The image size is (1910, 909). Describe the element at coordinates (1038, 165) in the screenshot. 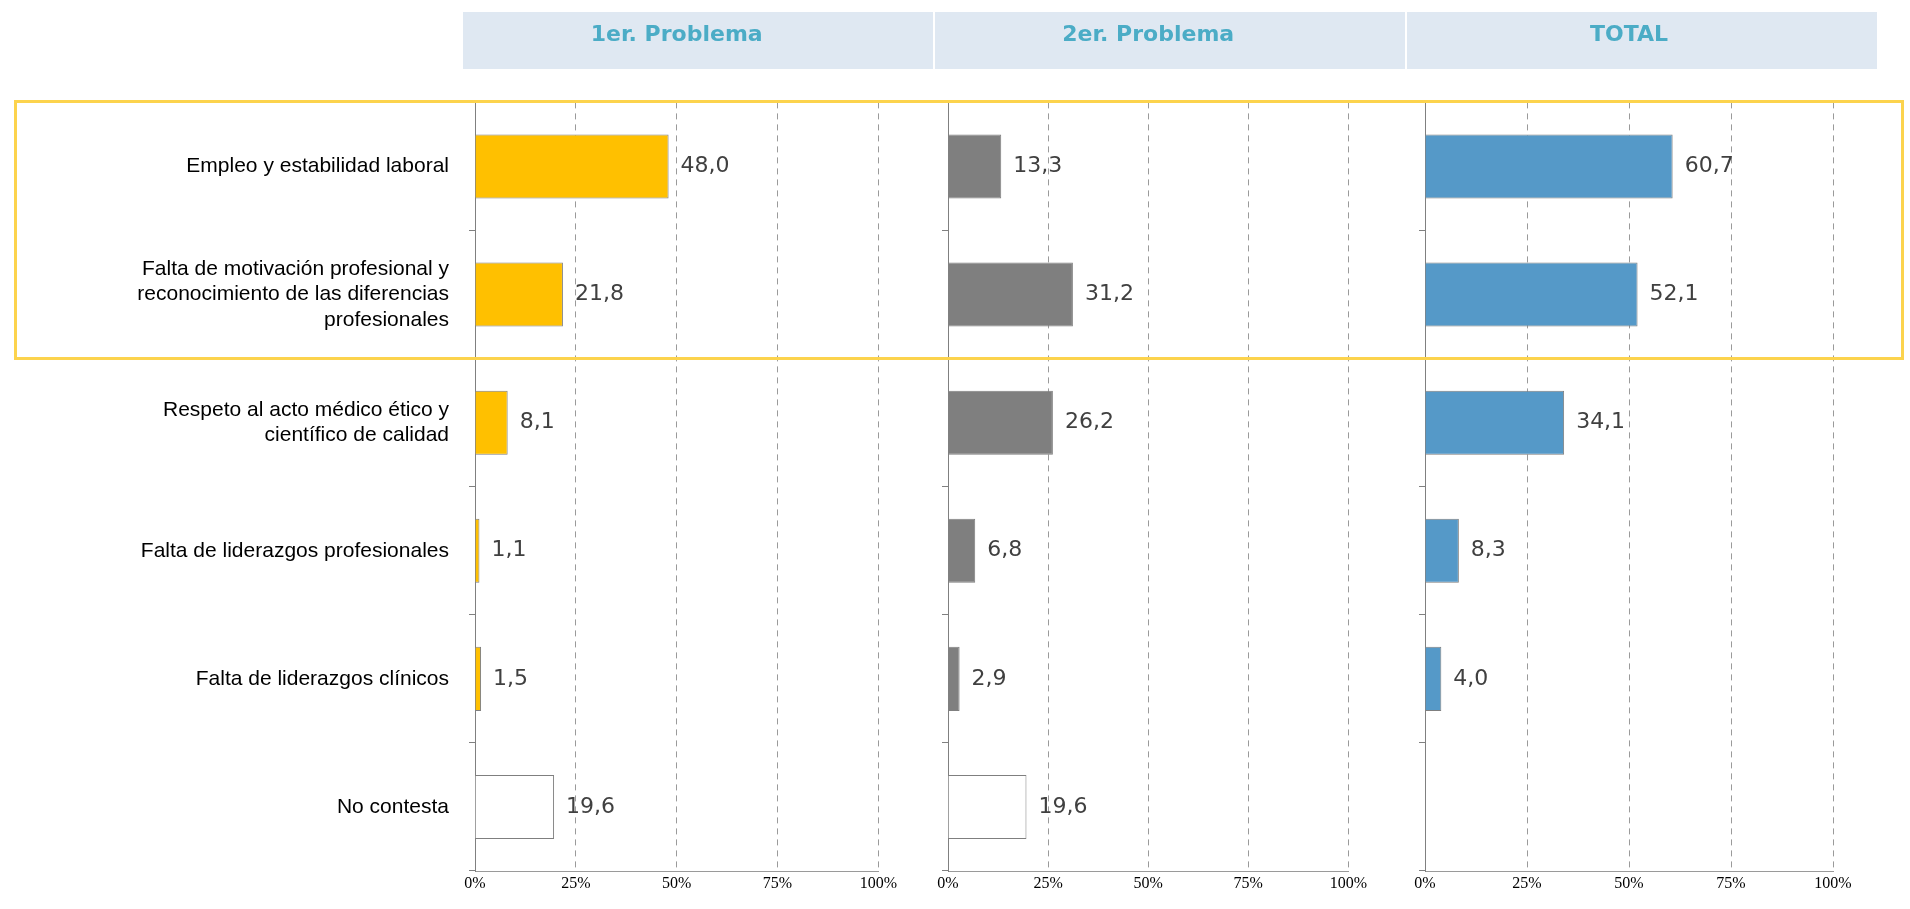

I see `data-label: 13,3` at that location.